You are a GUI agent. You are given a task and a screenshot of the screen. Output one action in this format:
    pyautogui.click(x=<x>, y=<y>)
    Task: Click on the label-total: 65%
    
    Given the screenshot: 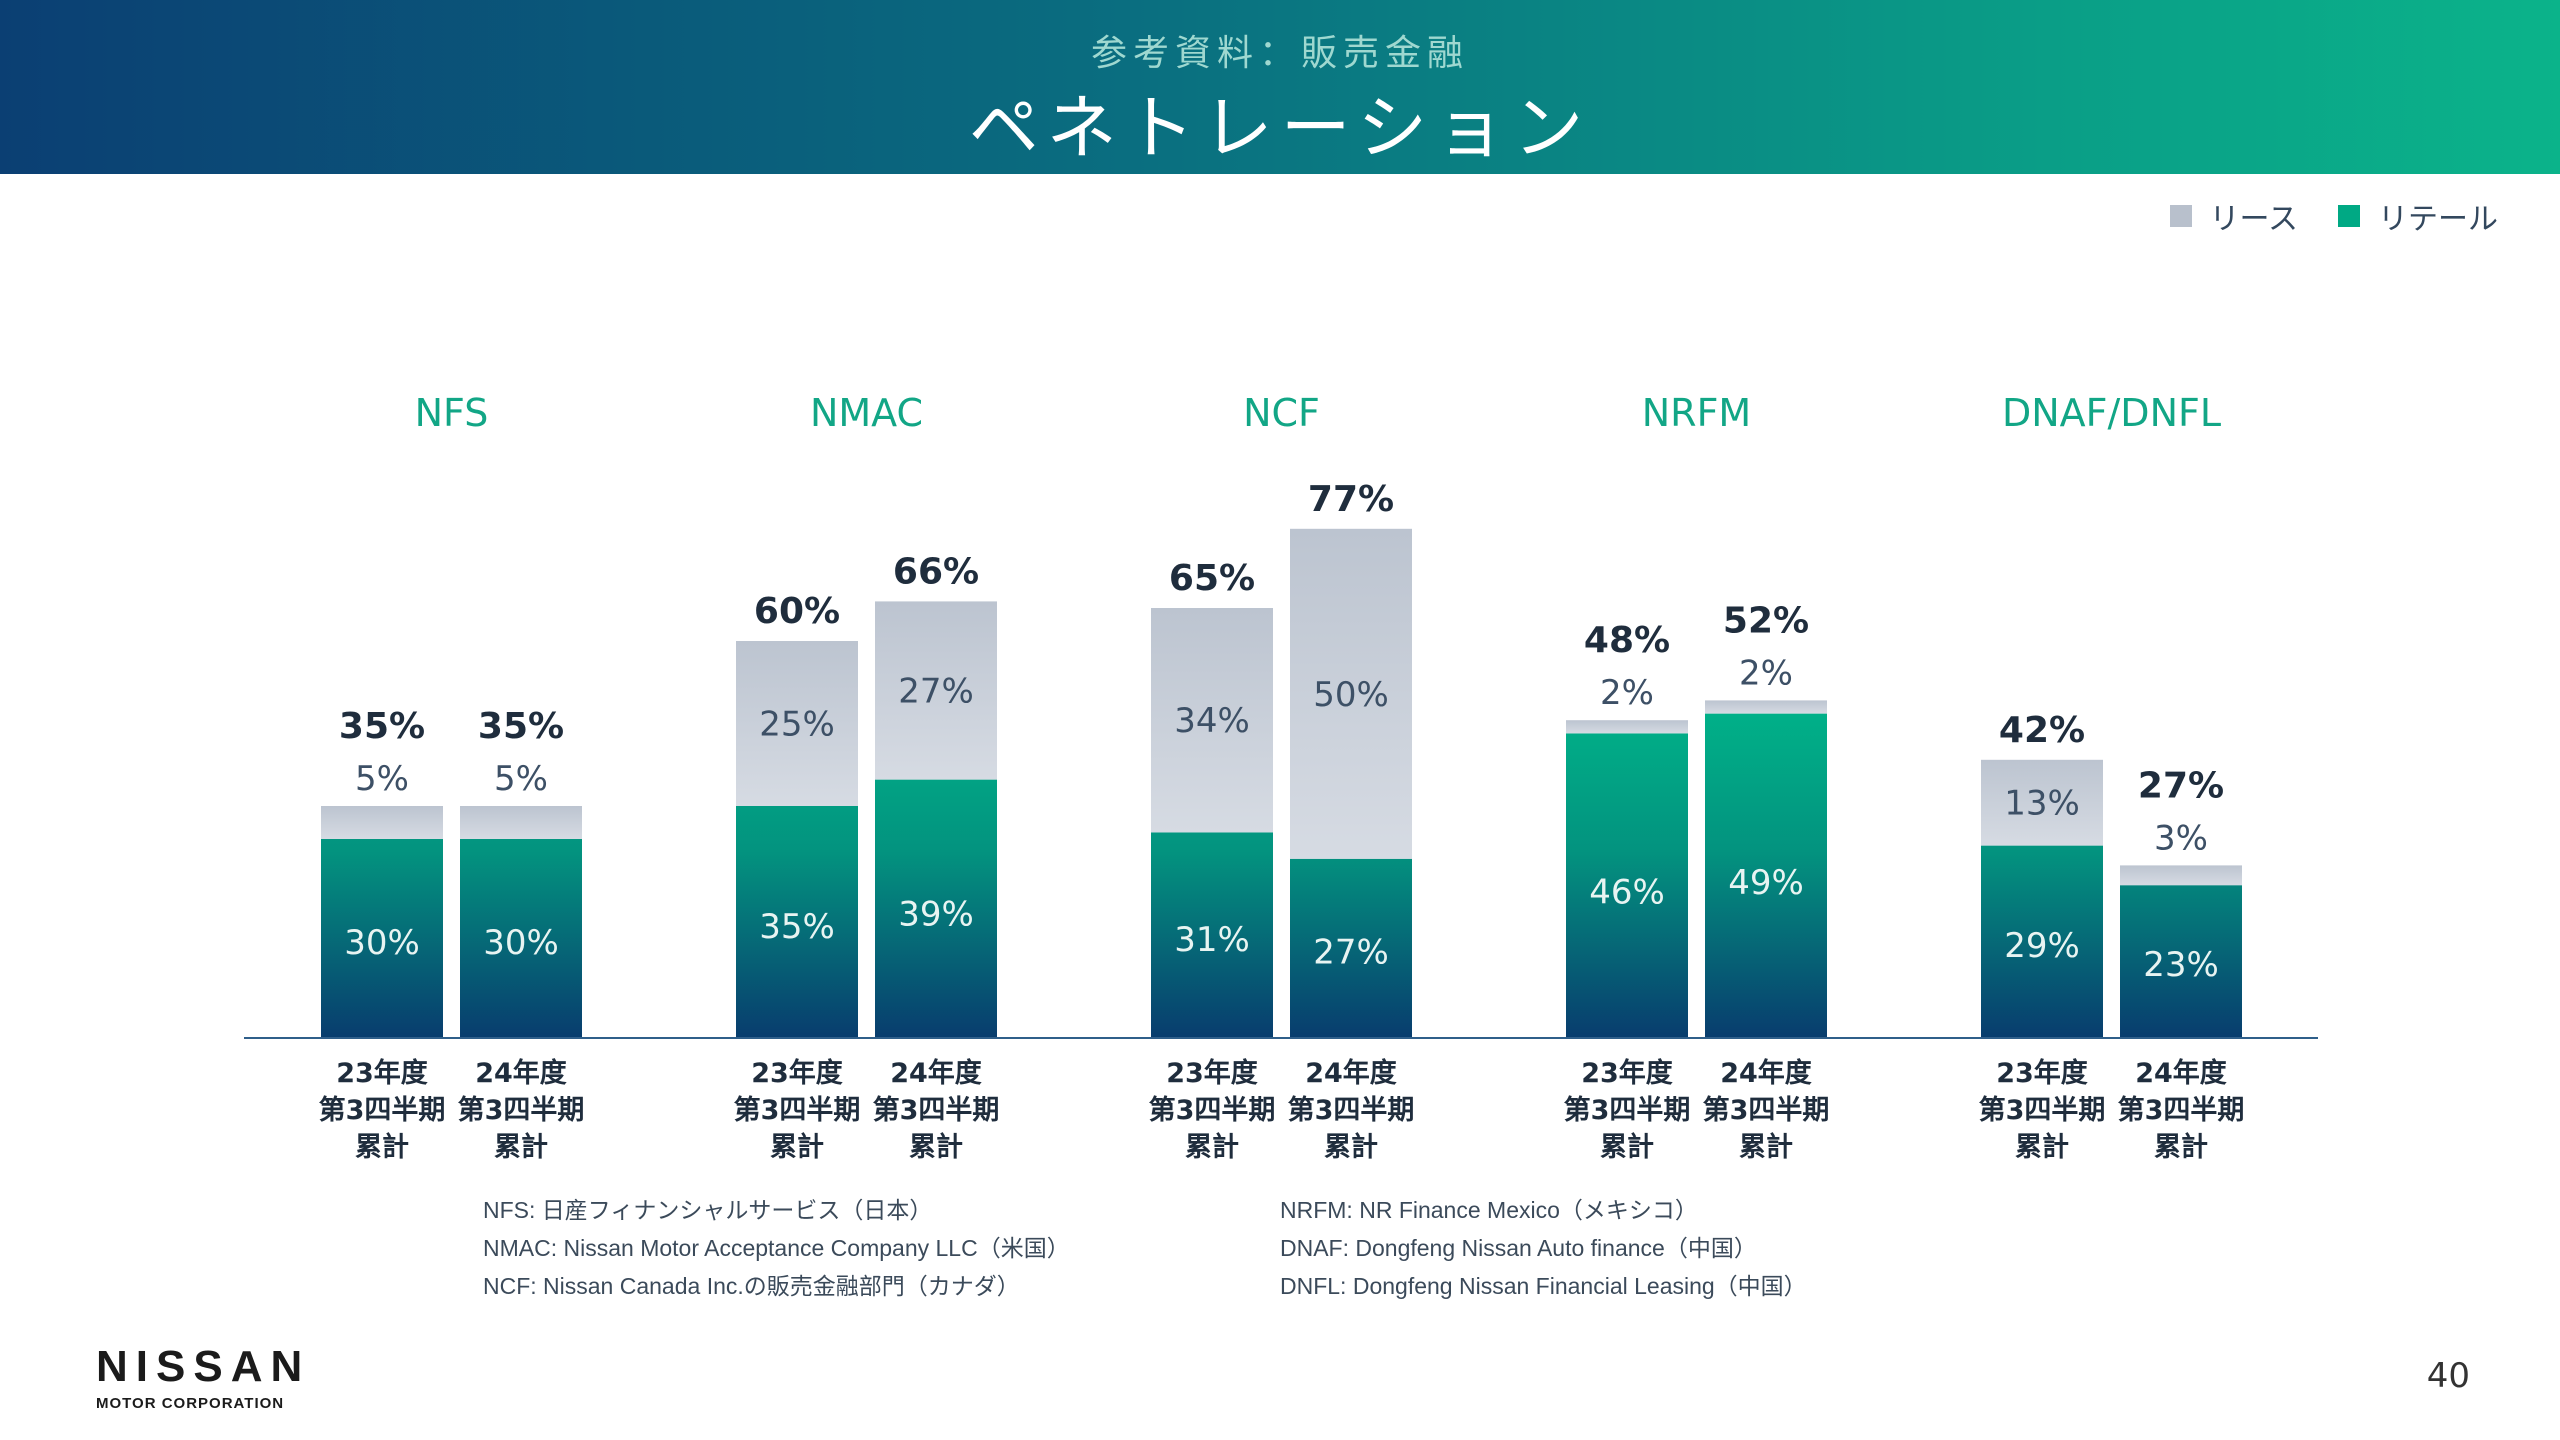 What is the action you would take?
    pyautogui.click(x=1212, y=578)
    